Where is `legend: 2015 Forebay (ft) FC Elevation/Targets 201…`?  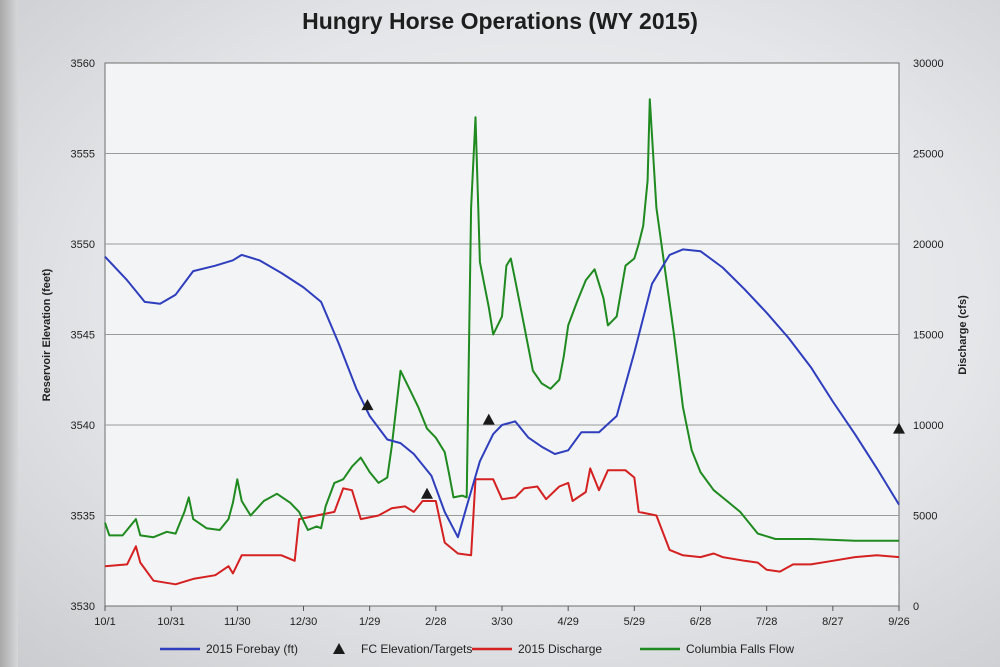 legend: 2015 Forebay (ft) FC Elevation/Targets 201… is located at coordinates (477, 649).